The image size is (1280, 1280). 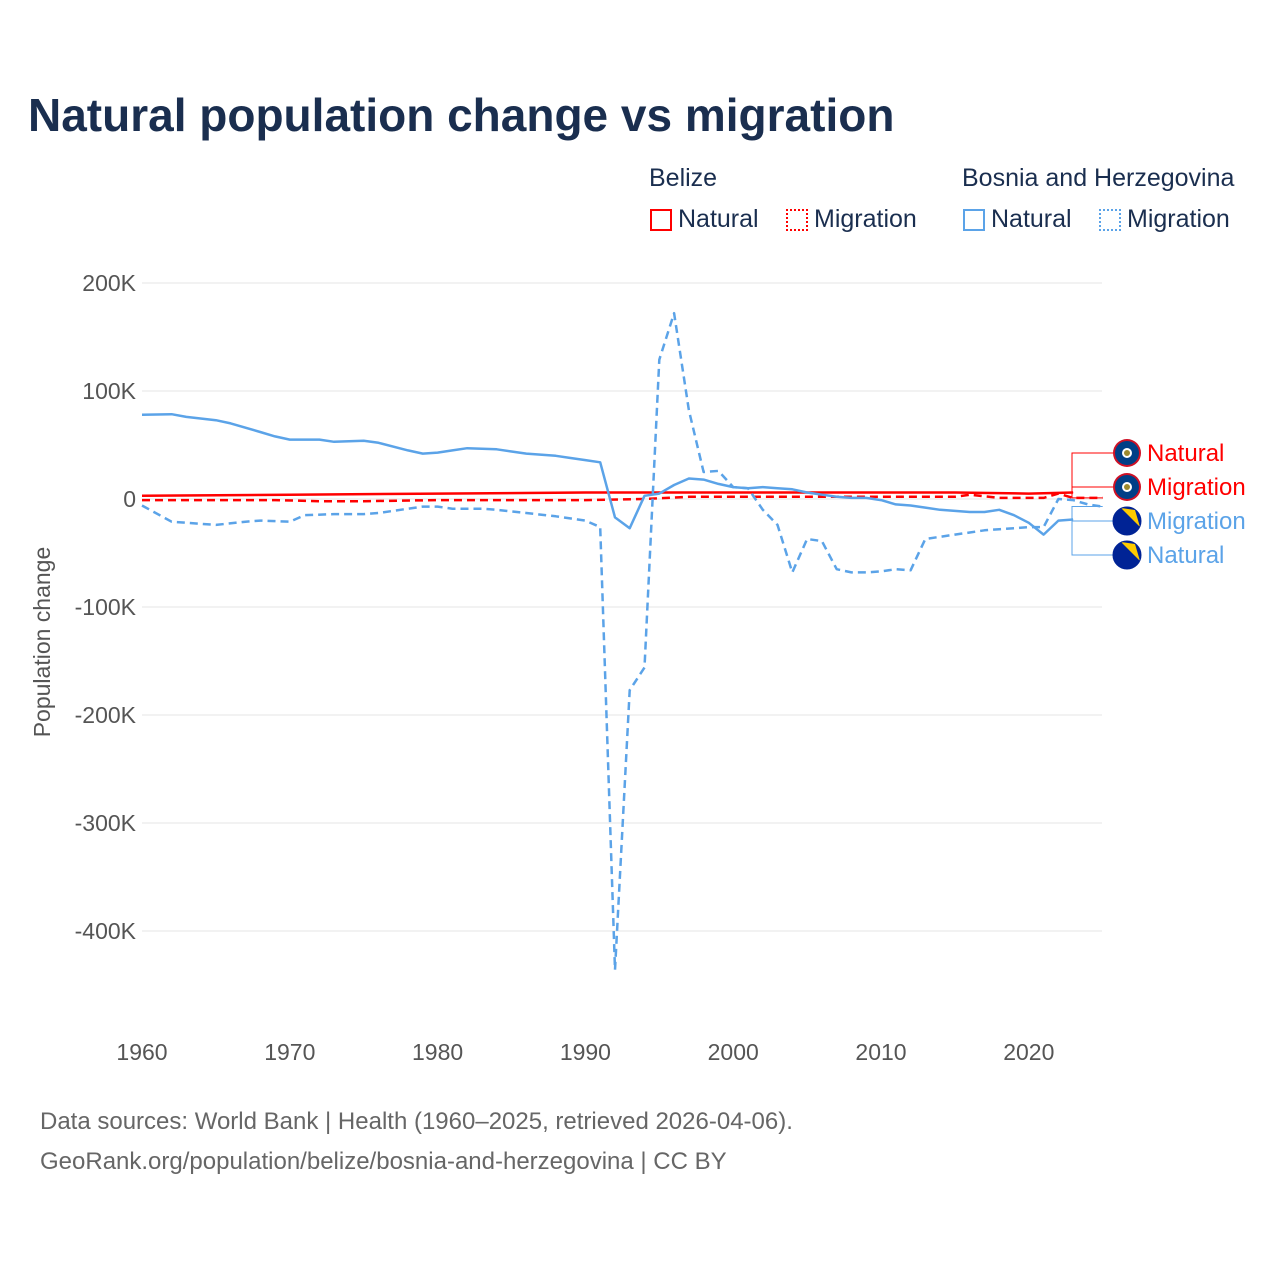 What do you see at coordinates (129, 499) in the screenshot?
I see `y-tick-label: 0` at bounding box center [129, 499].